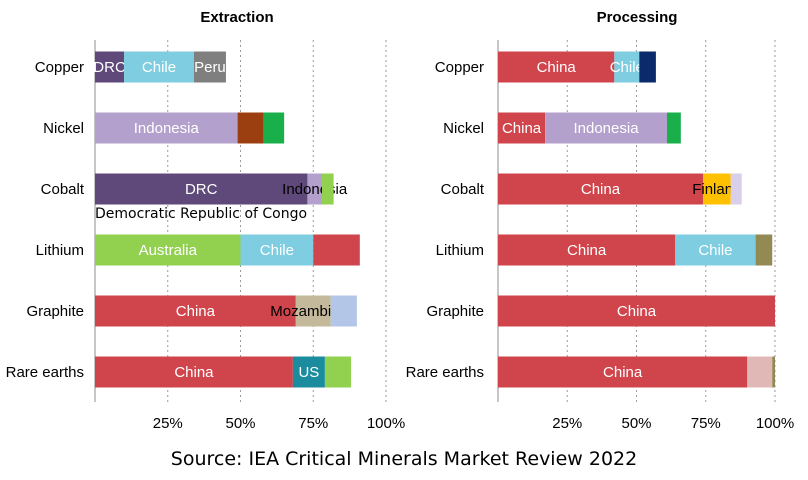 Image resolution: width=808 pixels, height=480 pixels. I want to click on processing-category-label: Cobalt, so click(463, 189).